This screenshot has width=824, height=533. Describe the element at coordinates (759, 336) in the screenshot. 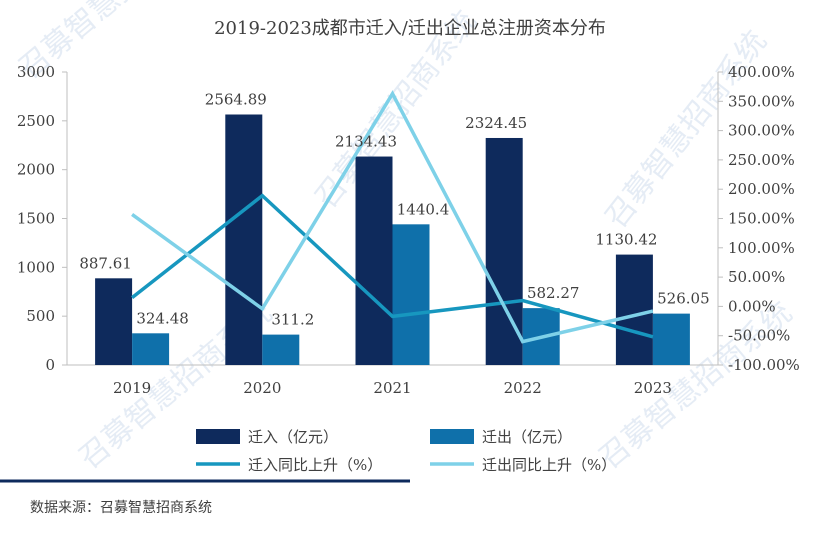

I see `y2-tick-label: -50.00%` at that location.